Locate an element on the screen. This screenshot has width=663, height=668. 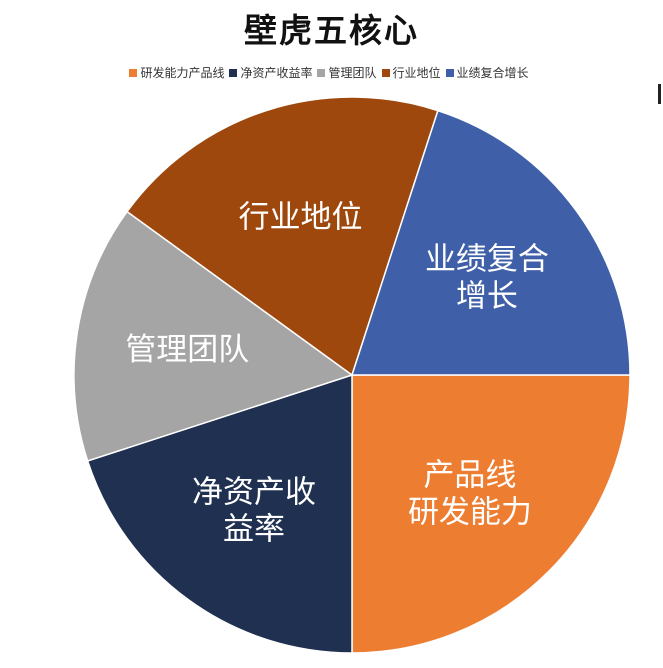
legend-item: 研发能力产品线 is located at coordinates (176, 72).